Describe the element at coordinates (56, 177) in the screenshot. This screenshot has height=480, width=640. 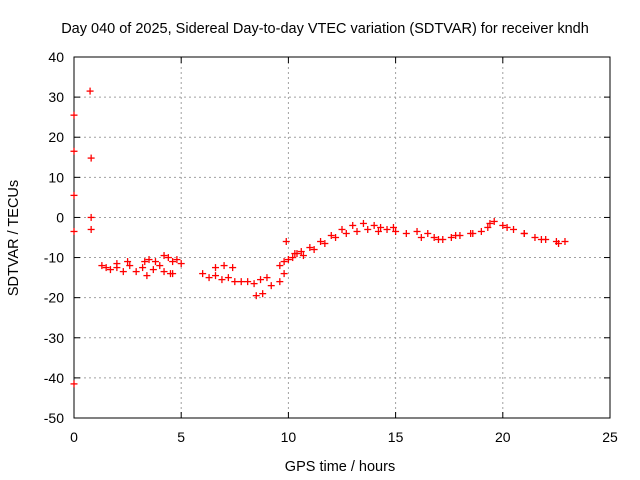
I see `y-tick-label: 10` at that location.